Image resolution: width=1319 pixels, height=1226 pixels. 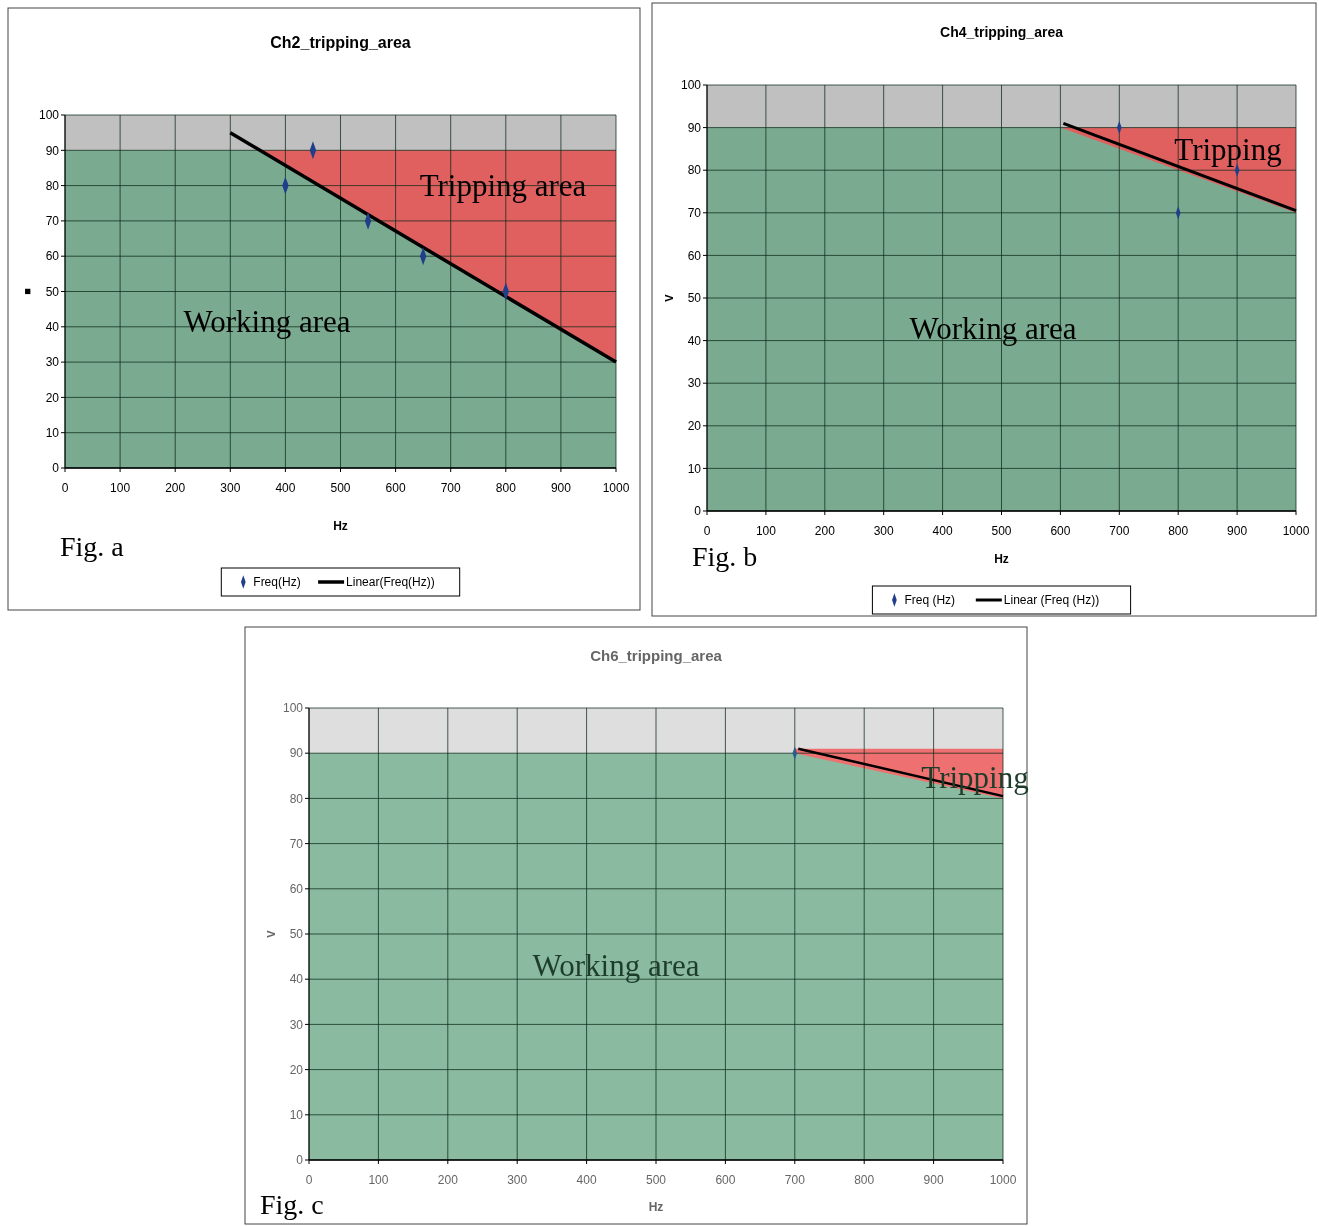 What do you see at coordinates (340, 42) in the screenshot?
I see `chart-title: Ch2_tripping_area` at bounding box center [340, 42].